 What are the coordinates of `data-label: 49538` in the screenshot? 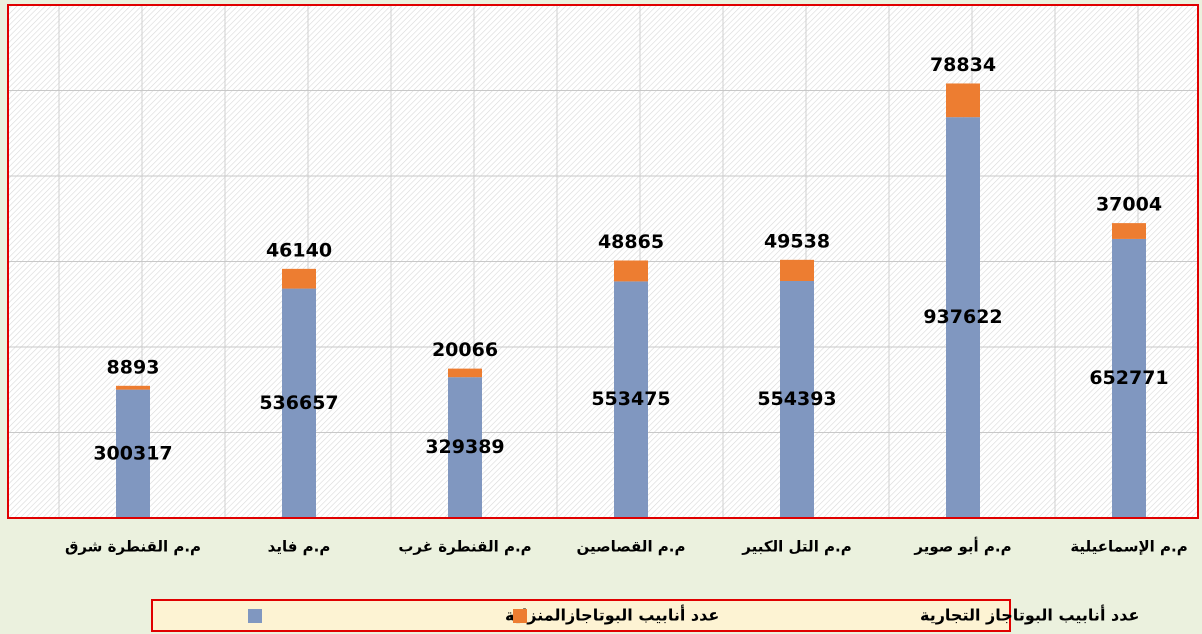 It's located at (797, 241).